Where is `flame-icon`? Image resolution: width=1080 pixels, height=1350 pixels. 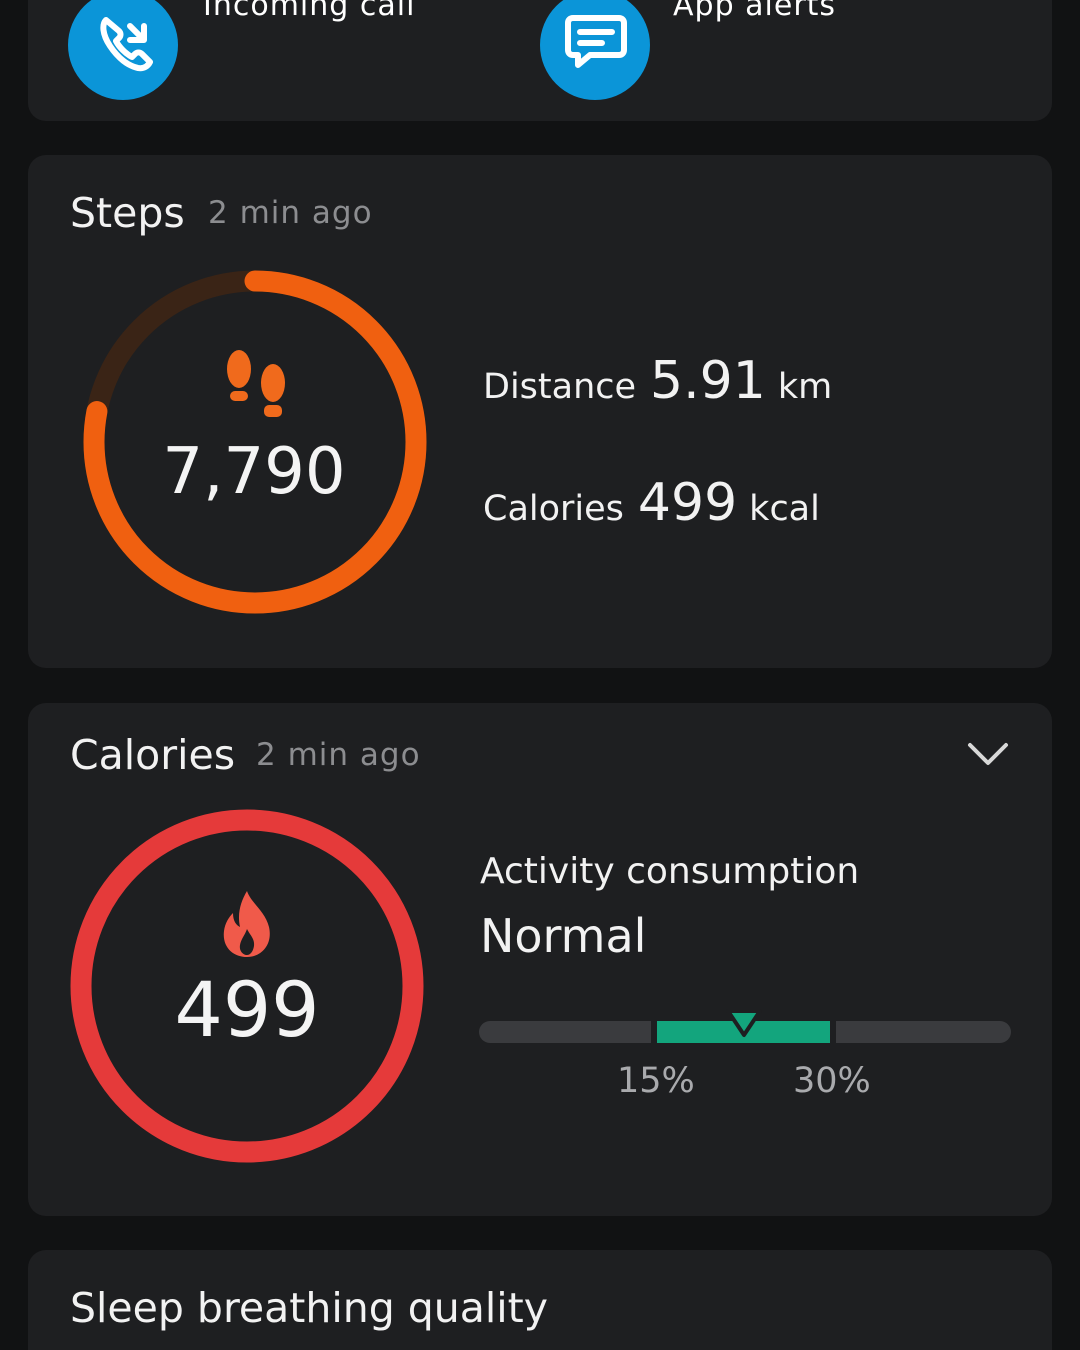 flame-icon is located at coordinates (246, 924).